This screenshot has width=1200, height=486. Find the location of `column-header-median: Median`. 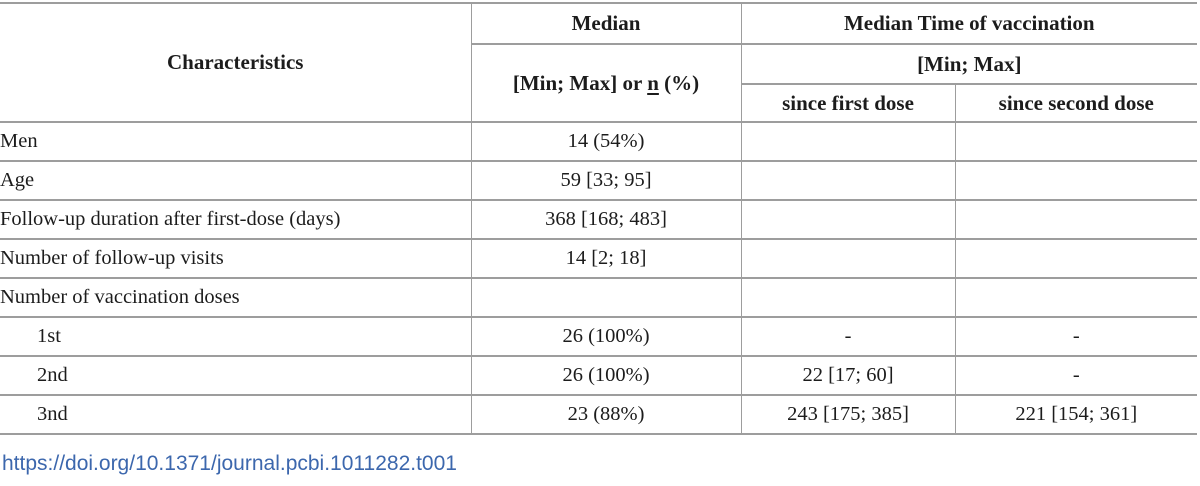

column-header-median: Median is located at coordinates (605, 24).